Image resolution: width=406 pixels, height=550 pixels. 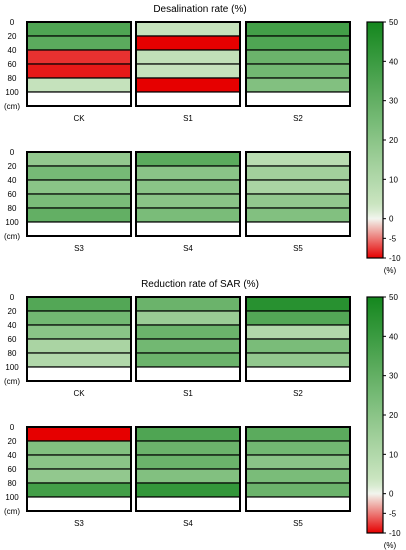 I want to click on panel-label: S5, so click(x=298, y=523).